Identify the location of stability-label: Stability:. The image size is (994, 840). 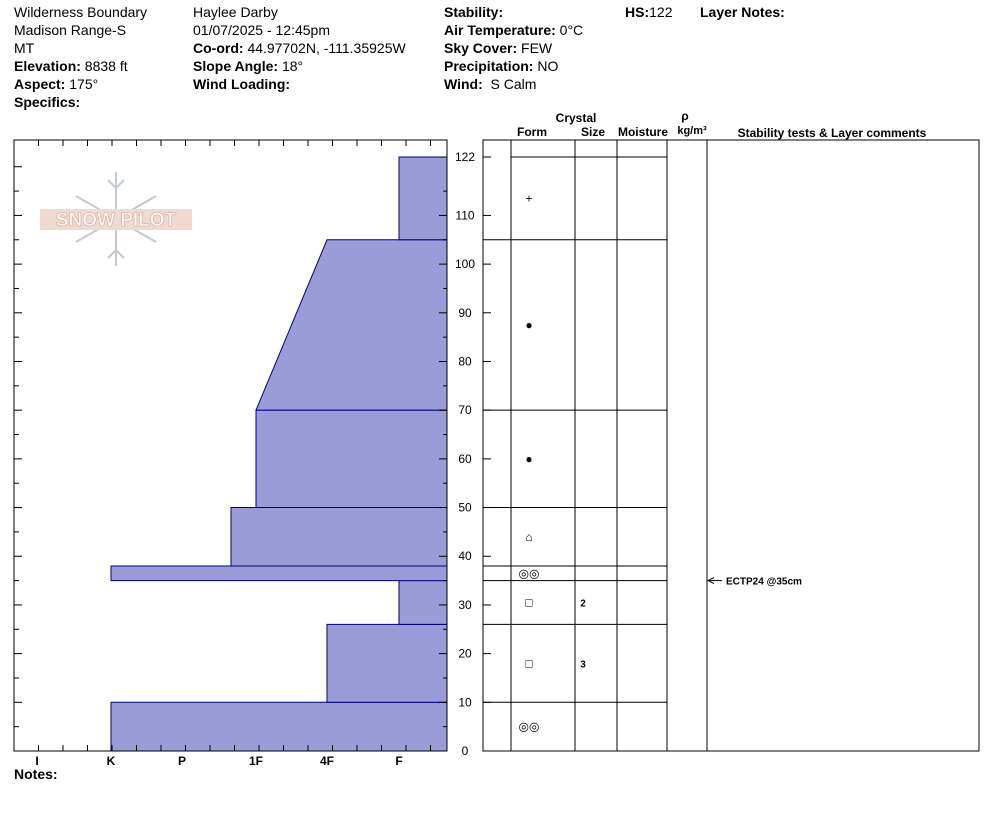
(474, 12).